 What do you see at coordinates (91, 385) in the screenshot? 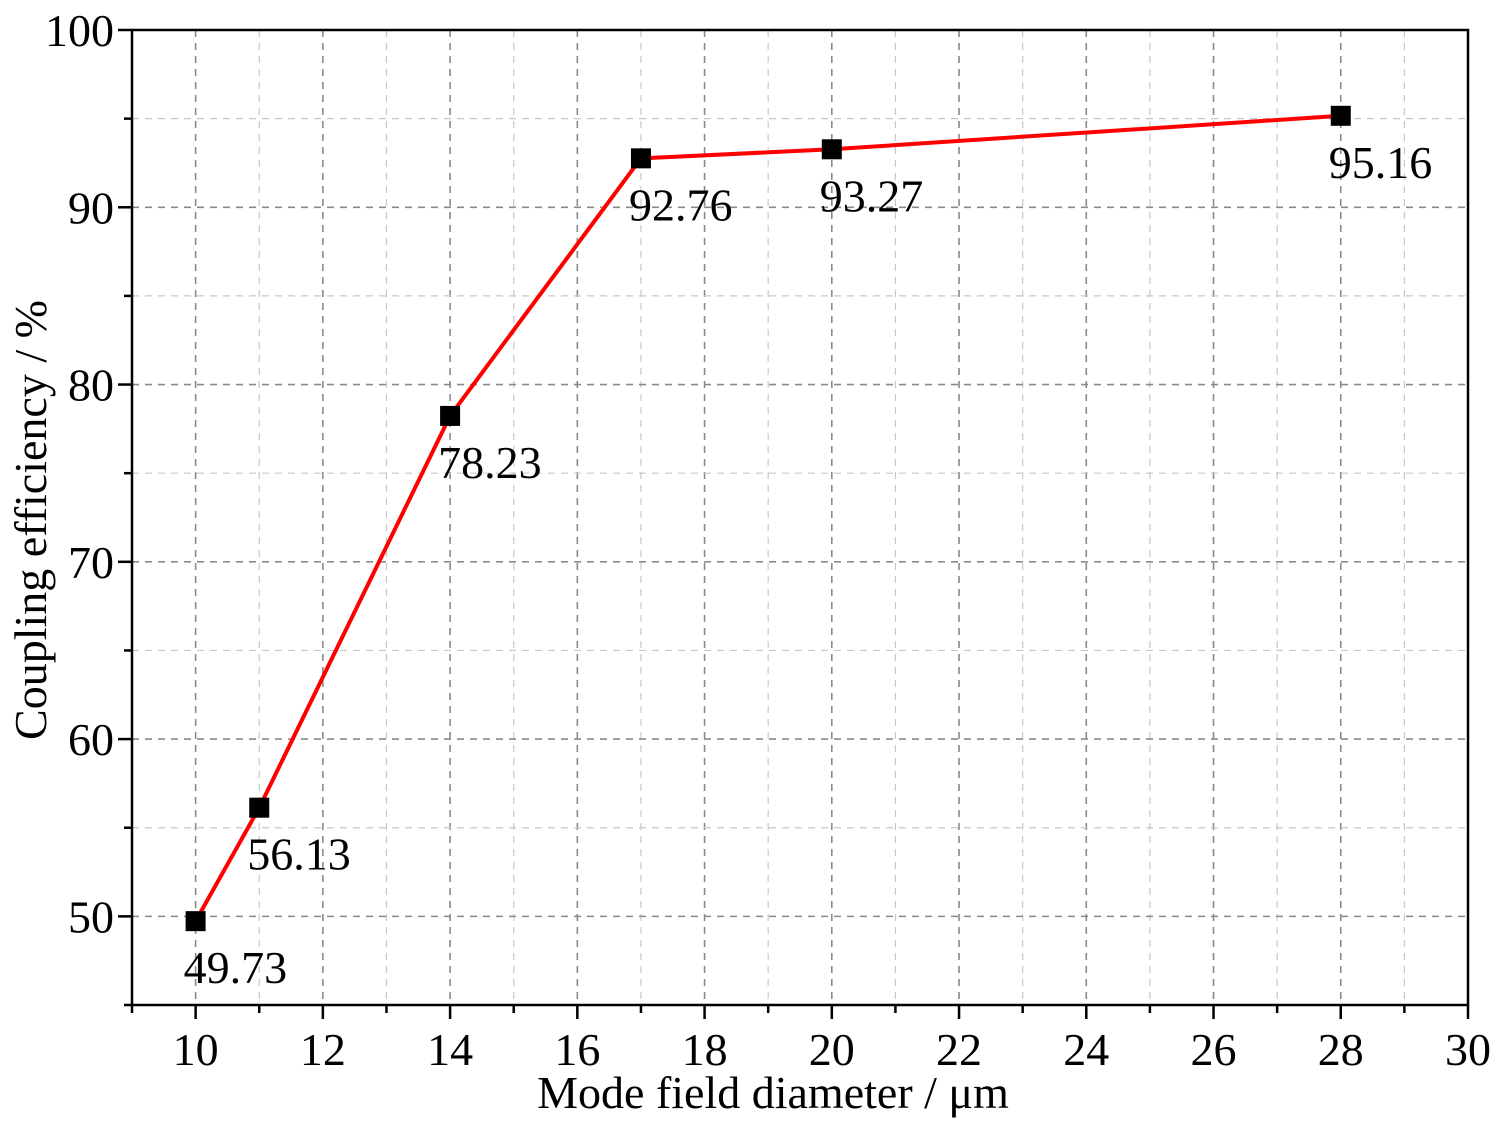
I see `y-tick-label: 80` at bounding box center [91, 385].